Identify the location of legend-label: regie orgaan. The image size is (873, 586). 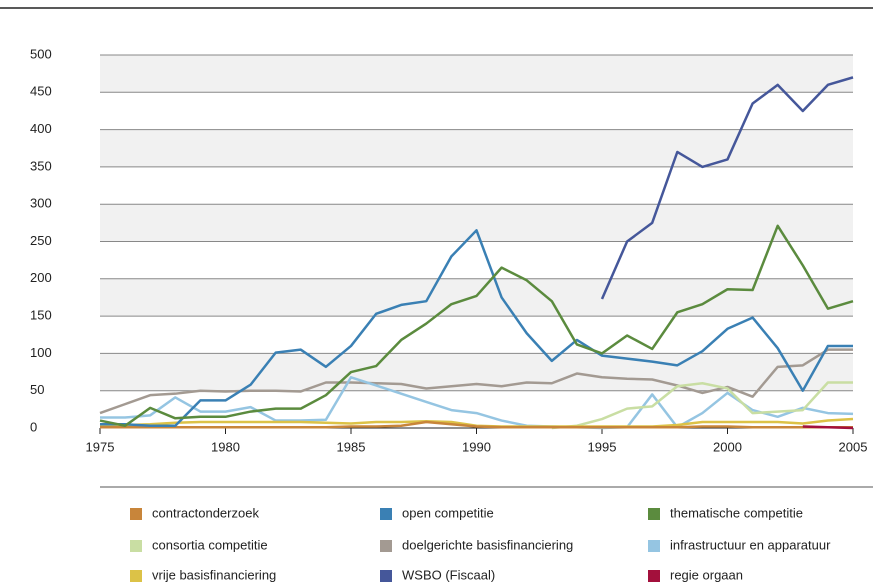
(706, 574).